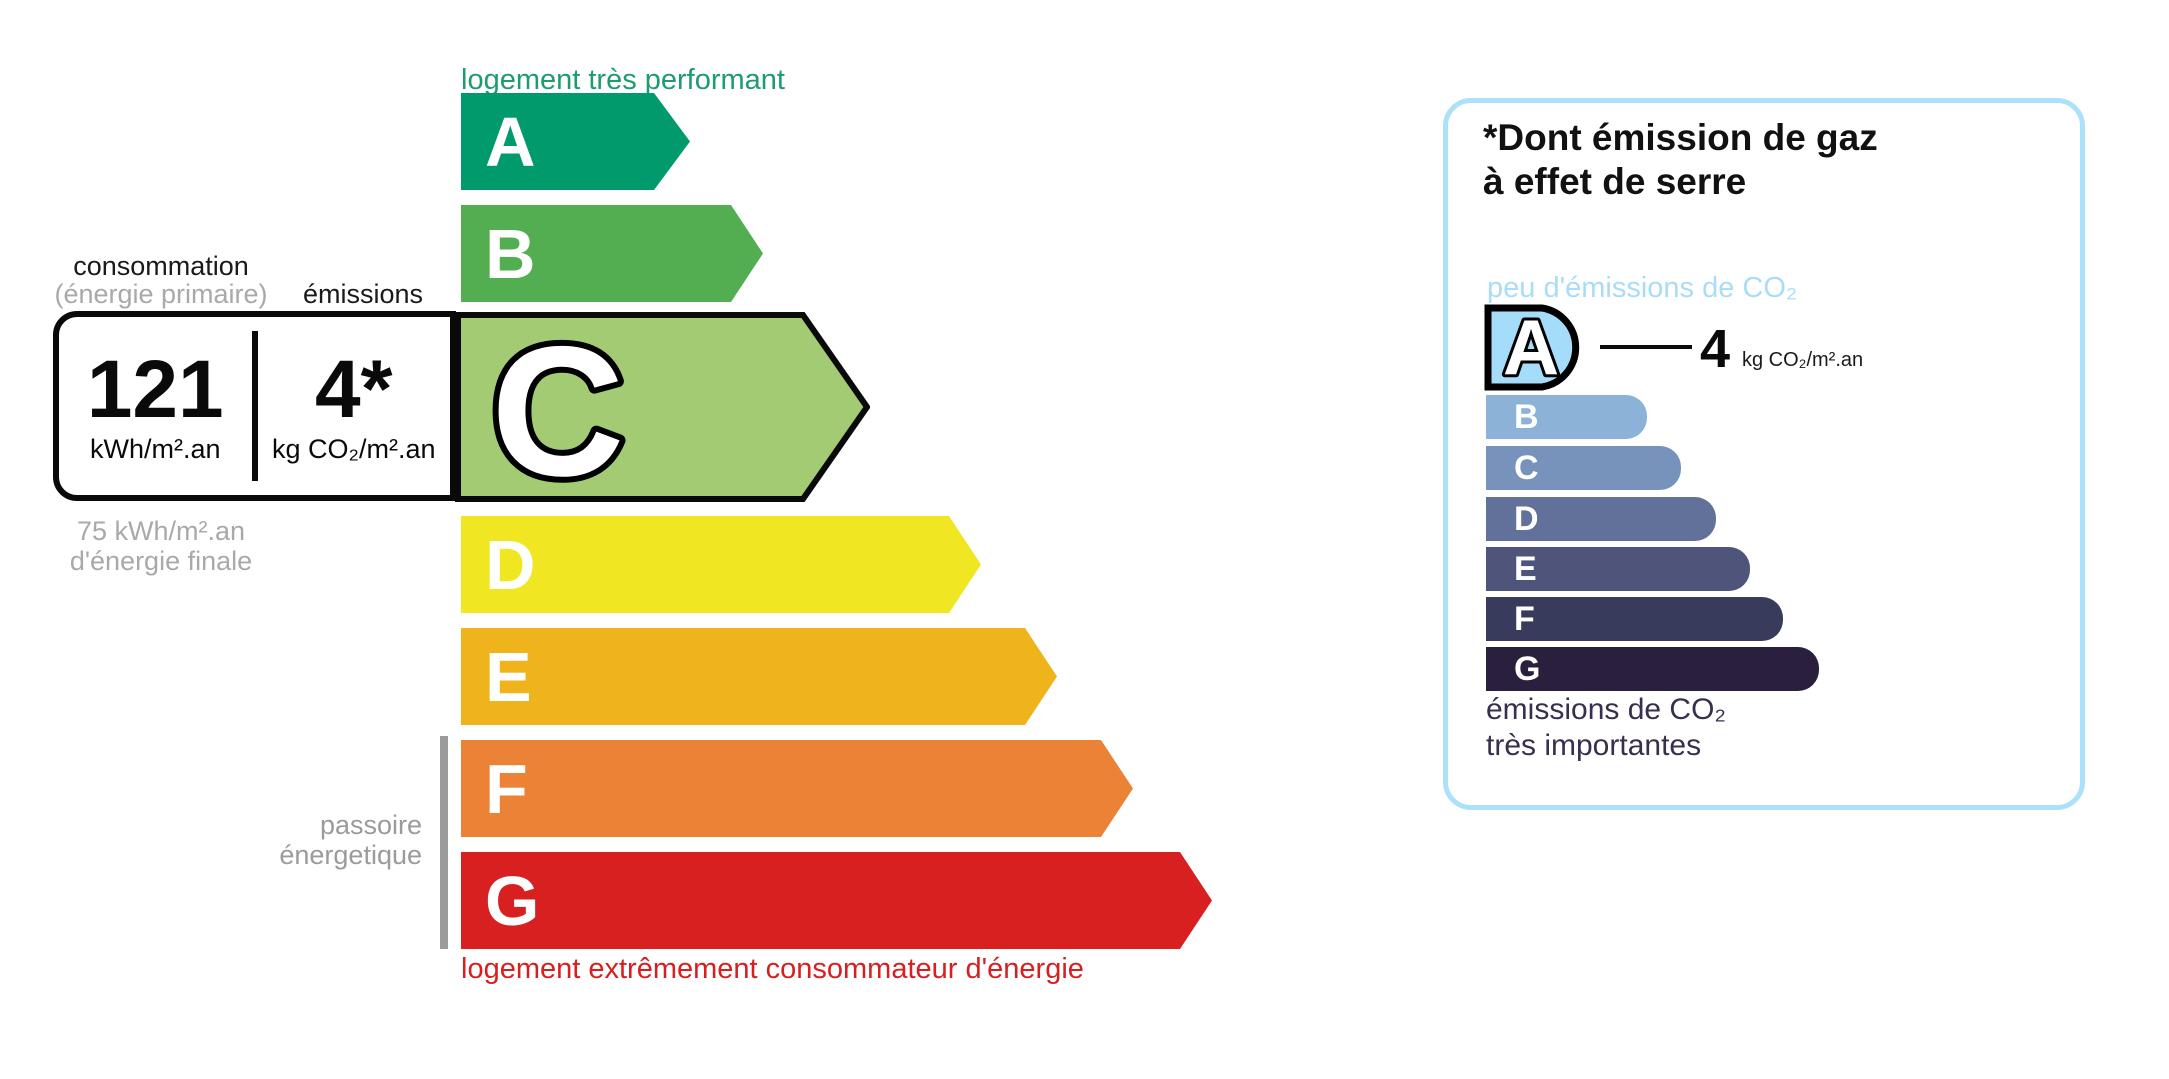  I want to click on co2-annotation-unit: kg CO₂/m².an, so click(1803, 360).